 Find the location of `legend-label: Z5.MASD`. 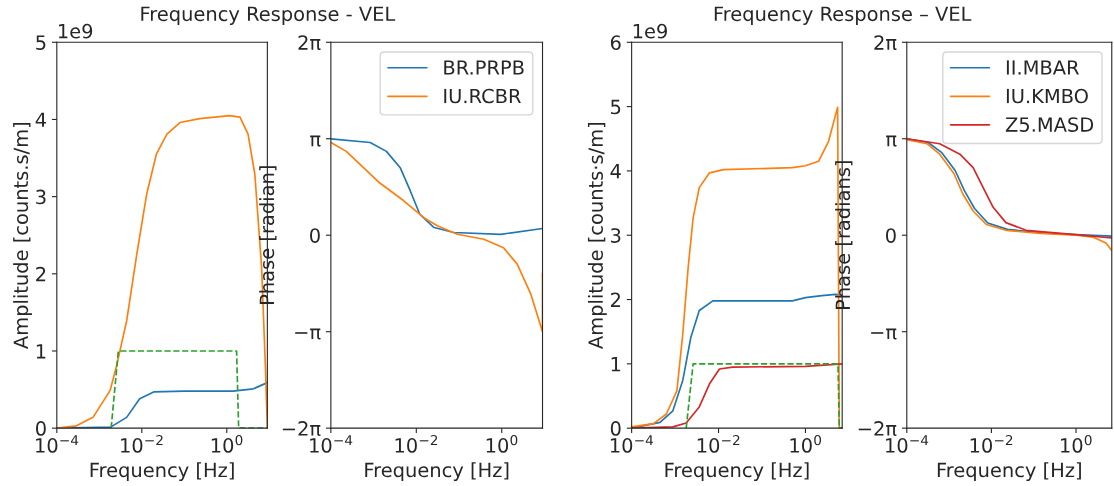

legend-label: Z5.MASD is located at coordinates (1049, 124).